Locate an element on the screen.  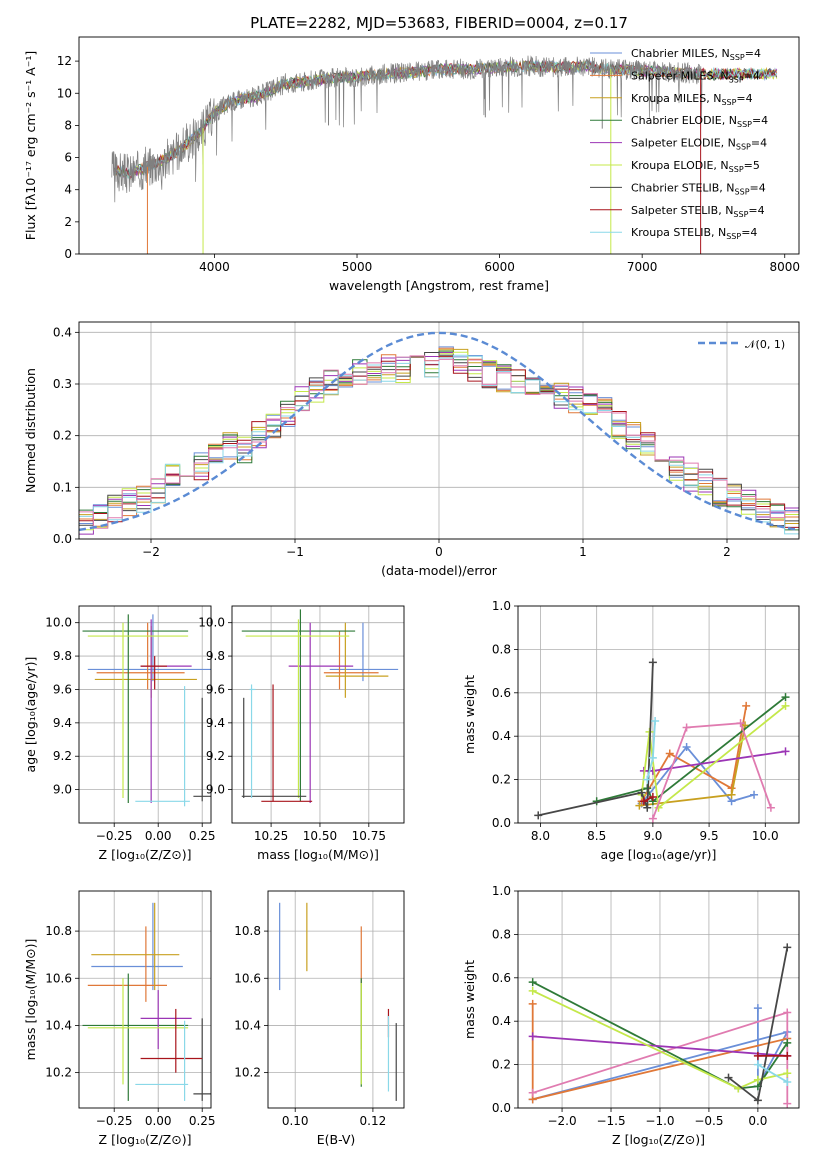
y-axis-label: mass weight is located at coordinates (469, 999).